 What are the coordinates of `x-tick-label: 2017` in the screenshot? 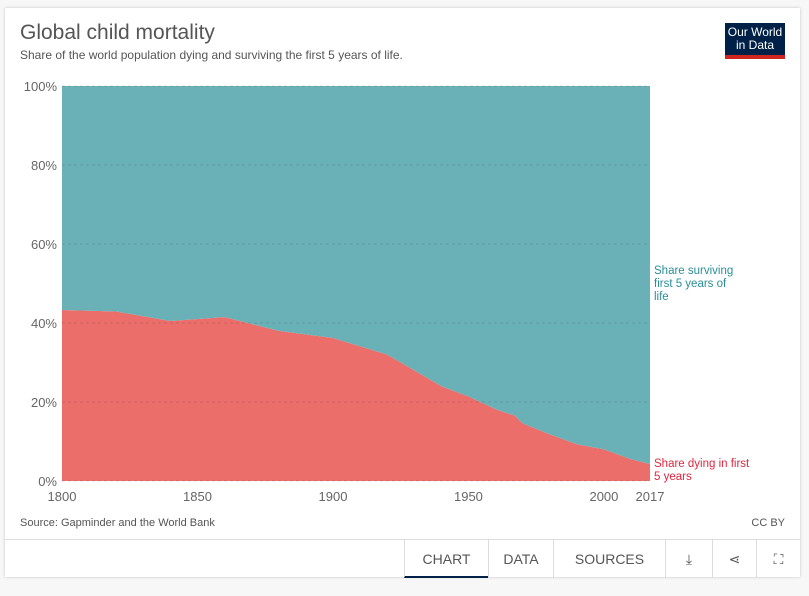 It's located at (650, 496).